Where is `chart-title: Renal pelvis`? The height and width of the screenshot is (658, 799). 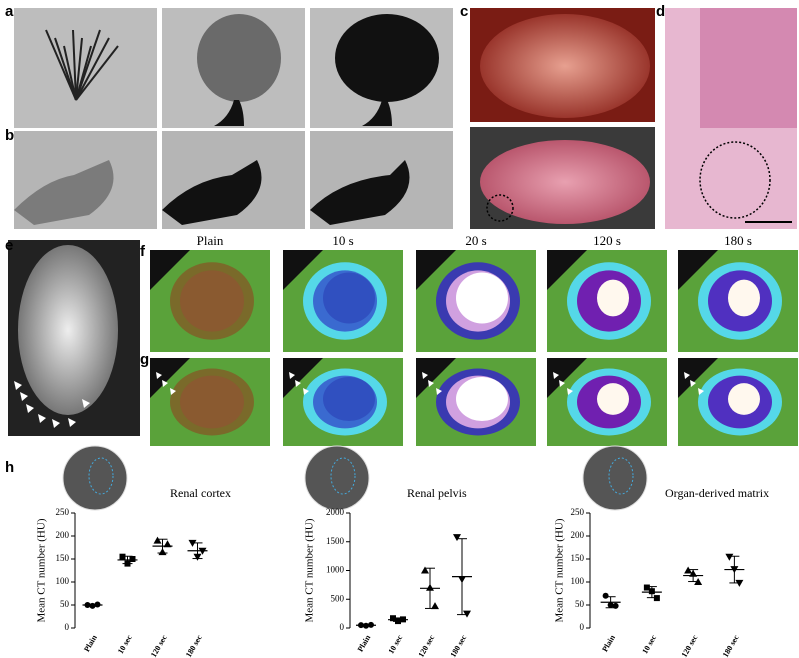 chart-title: Renal pelvis is located at coordinates (437, 493).